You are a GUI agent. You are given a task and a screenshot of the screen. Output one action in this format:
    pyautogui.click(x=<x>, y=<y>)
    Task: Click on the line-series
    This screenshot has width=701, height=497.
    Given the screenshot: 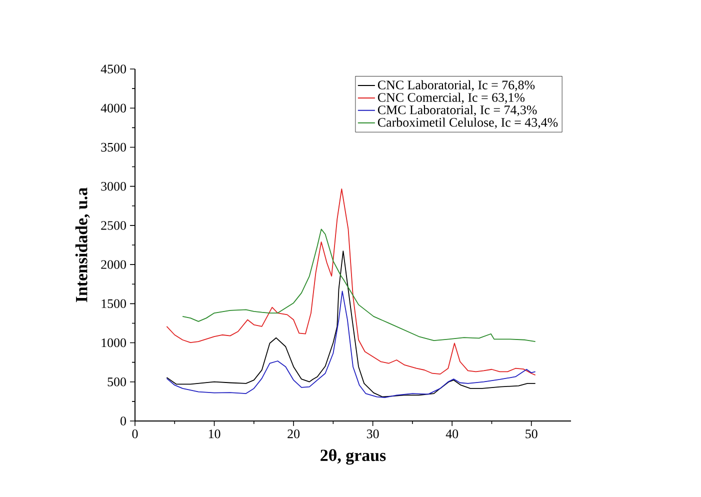 What is the action you would take?
    pyautogui.click(x=351, y=344)
    